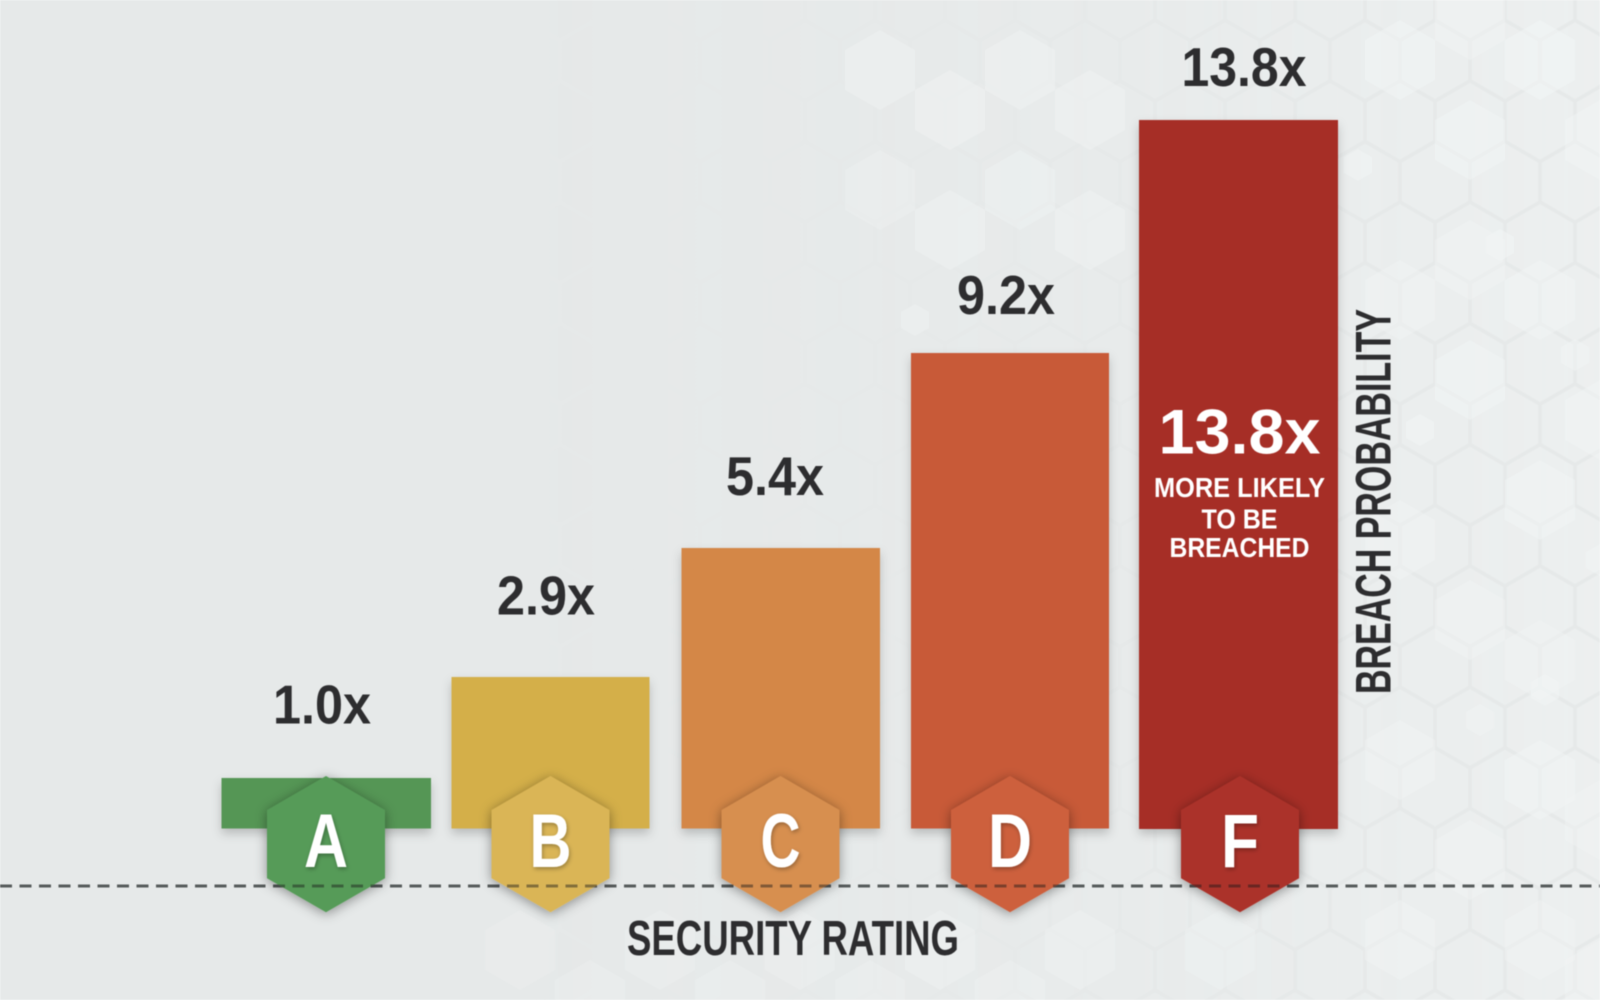 Image resolution: width=1600 pixels, height=1000 pixels. Describe the element at coordinates (1239, 487) in the screenshot. I see `svg-text: MORE LIKELY` at that location.